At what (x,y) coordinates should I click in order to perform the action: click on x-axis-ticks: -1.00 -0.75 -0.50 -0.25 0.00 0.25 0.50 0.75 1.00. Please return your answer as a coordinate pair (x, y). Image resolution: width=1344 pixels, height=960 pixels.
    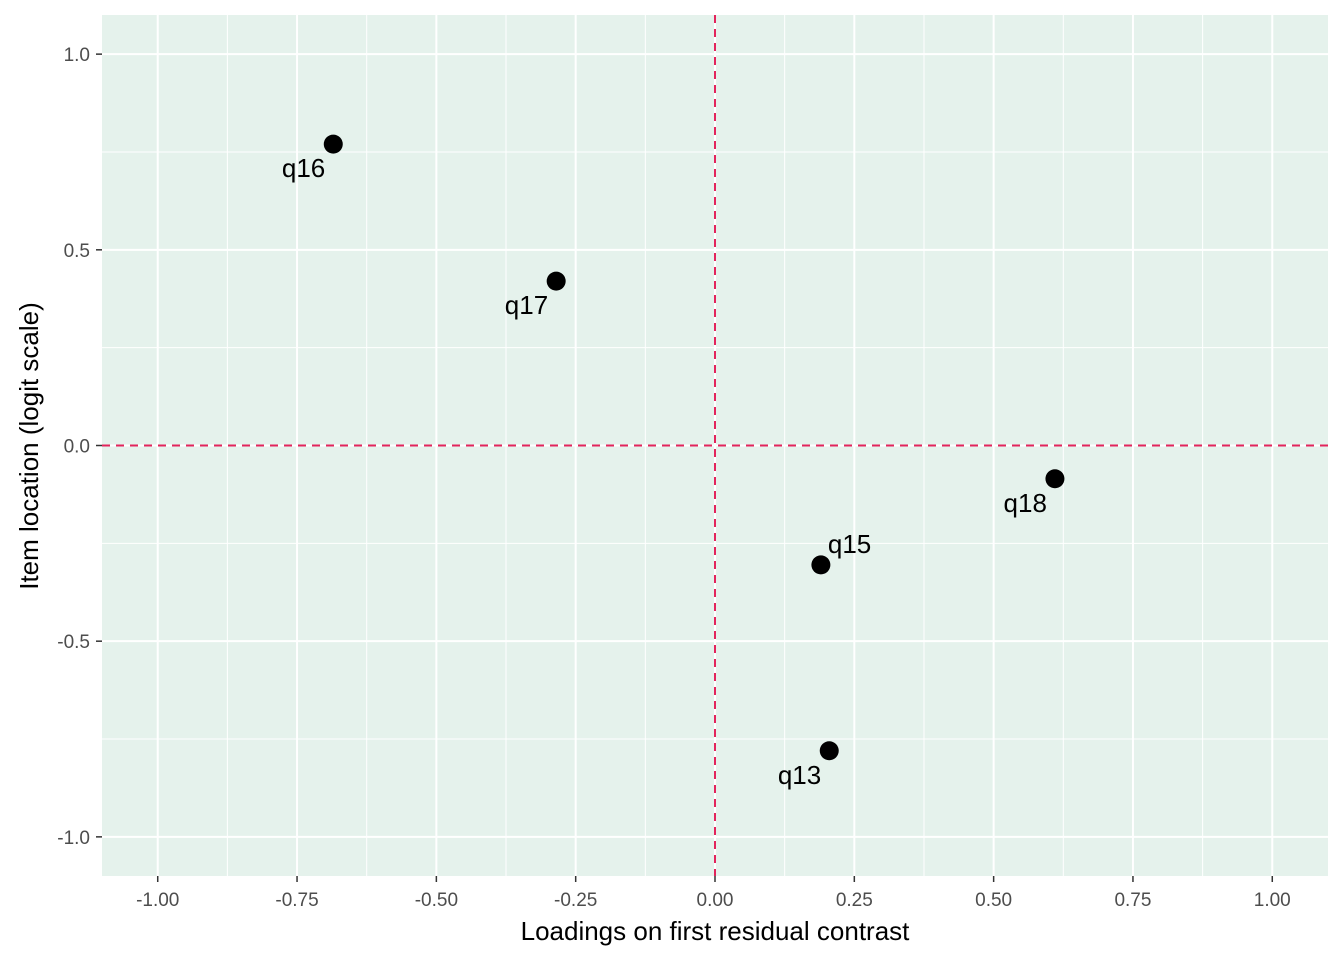
    Looking at the image, I should click on (713, 893).